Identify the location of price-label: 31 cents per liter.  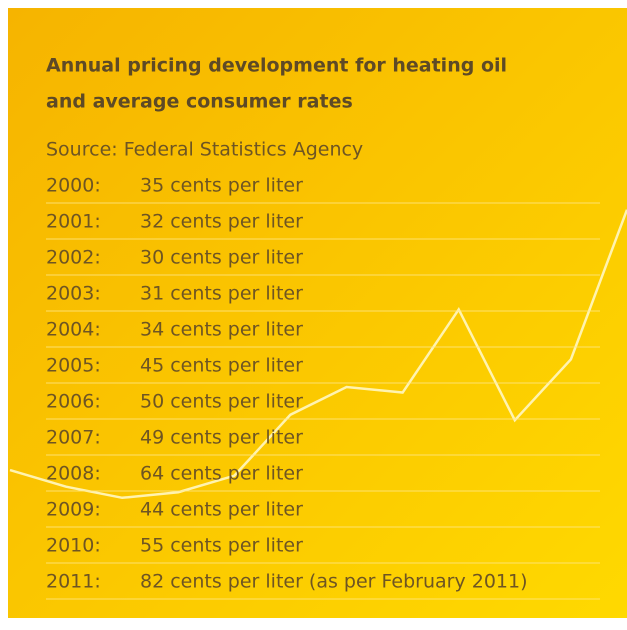
(221, 294).